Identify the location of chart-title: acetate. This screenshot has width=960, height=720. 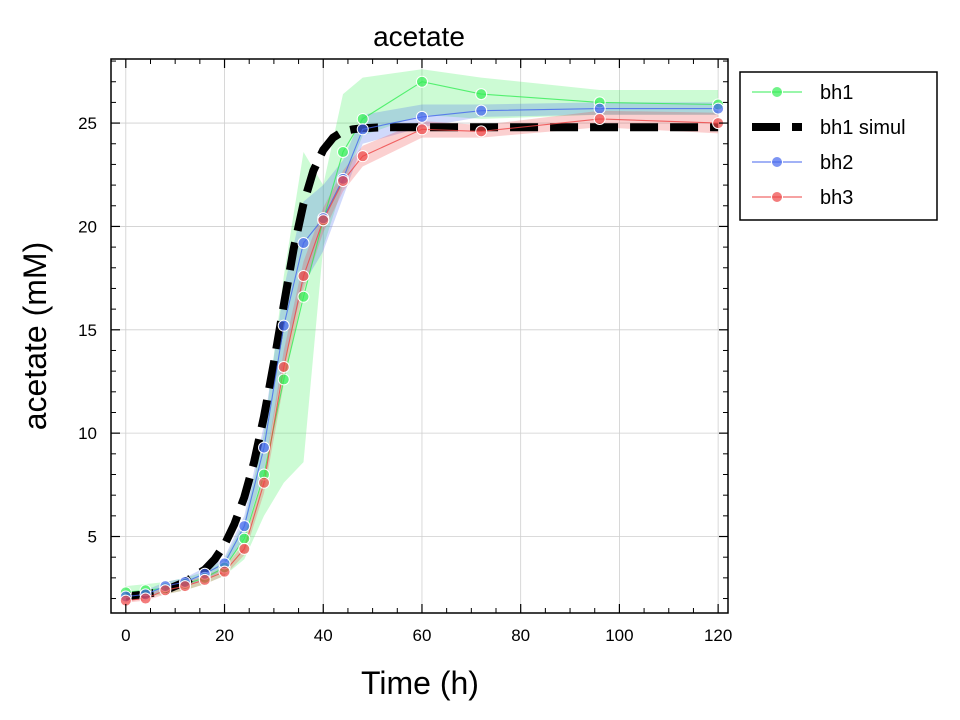
(419, 36).